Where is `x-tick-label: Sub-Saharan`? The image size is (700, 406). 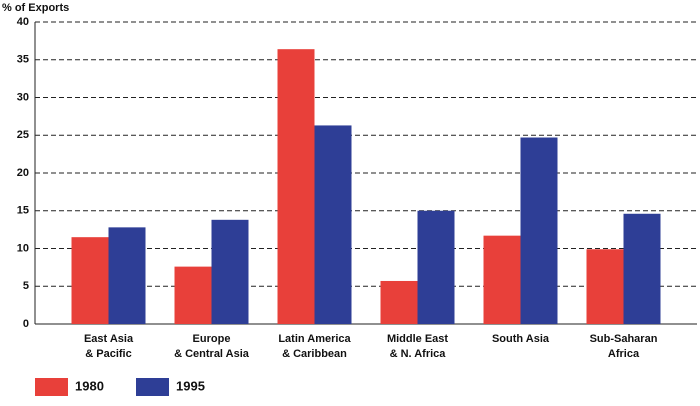 x-tick-label: Sub-Saharan is located at coordinates (624, 339).